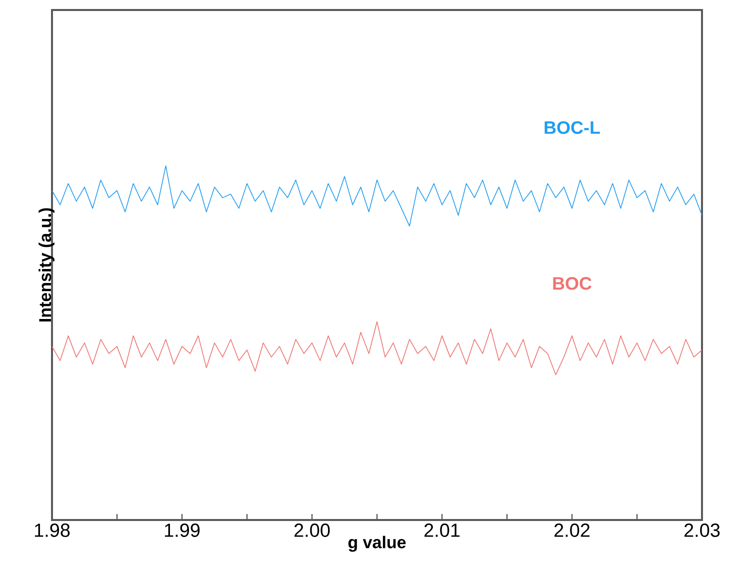 The width and height of the screenshot is (729, 585). I want to click on x-tick-label: 1.99, so click(182, 530).